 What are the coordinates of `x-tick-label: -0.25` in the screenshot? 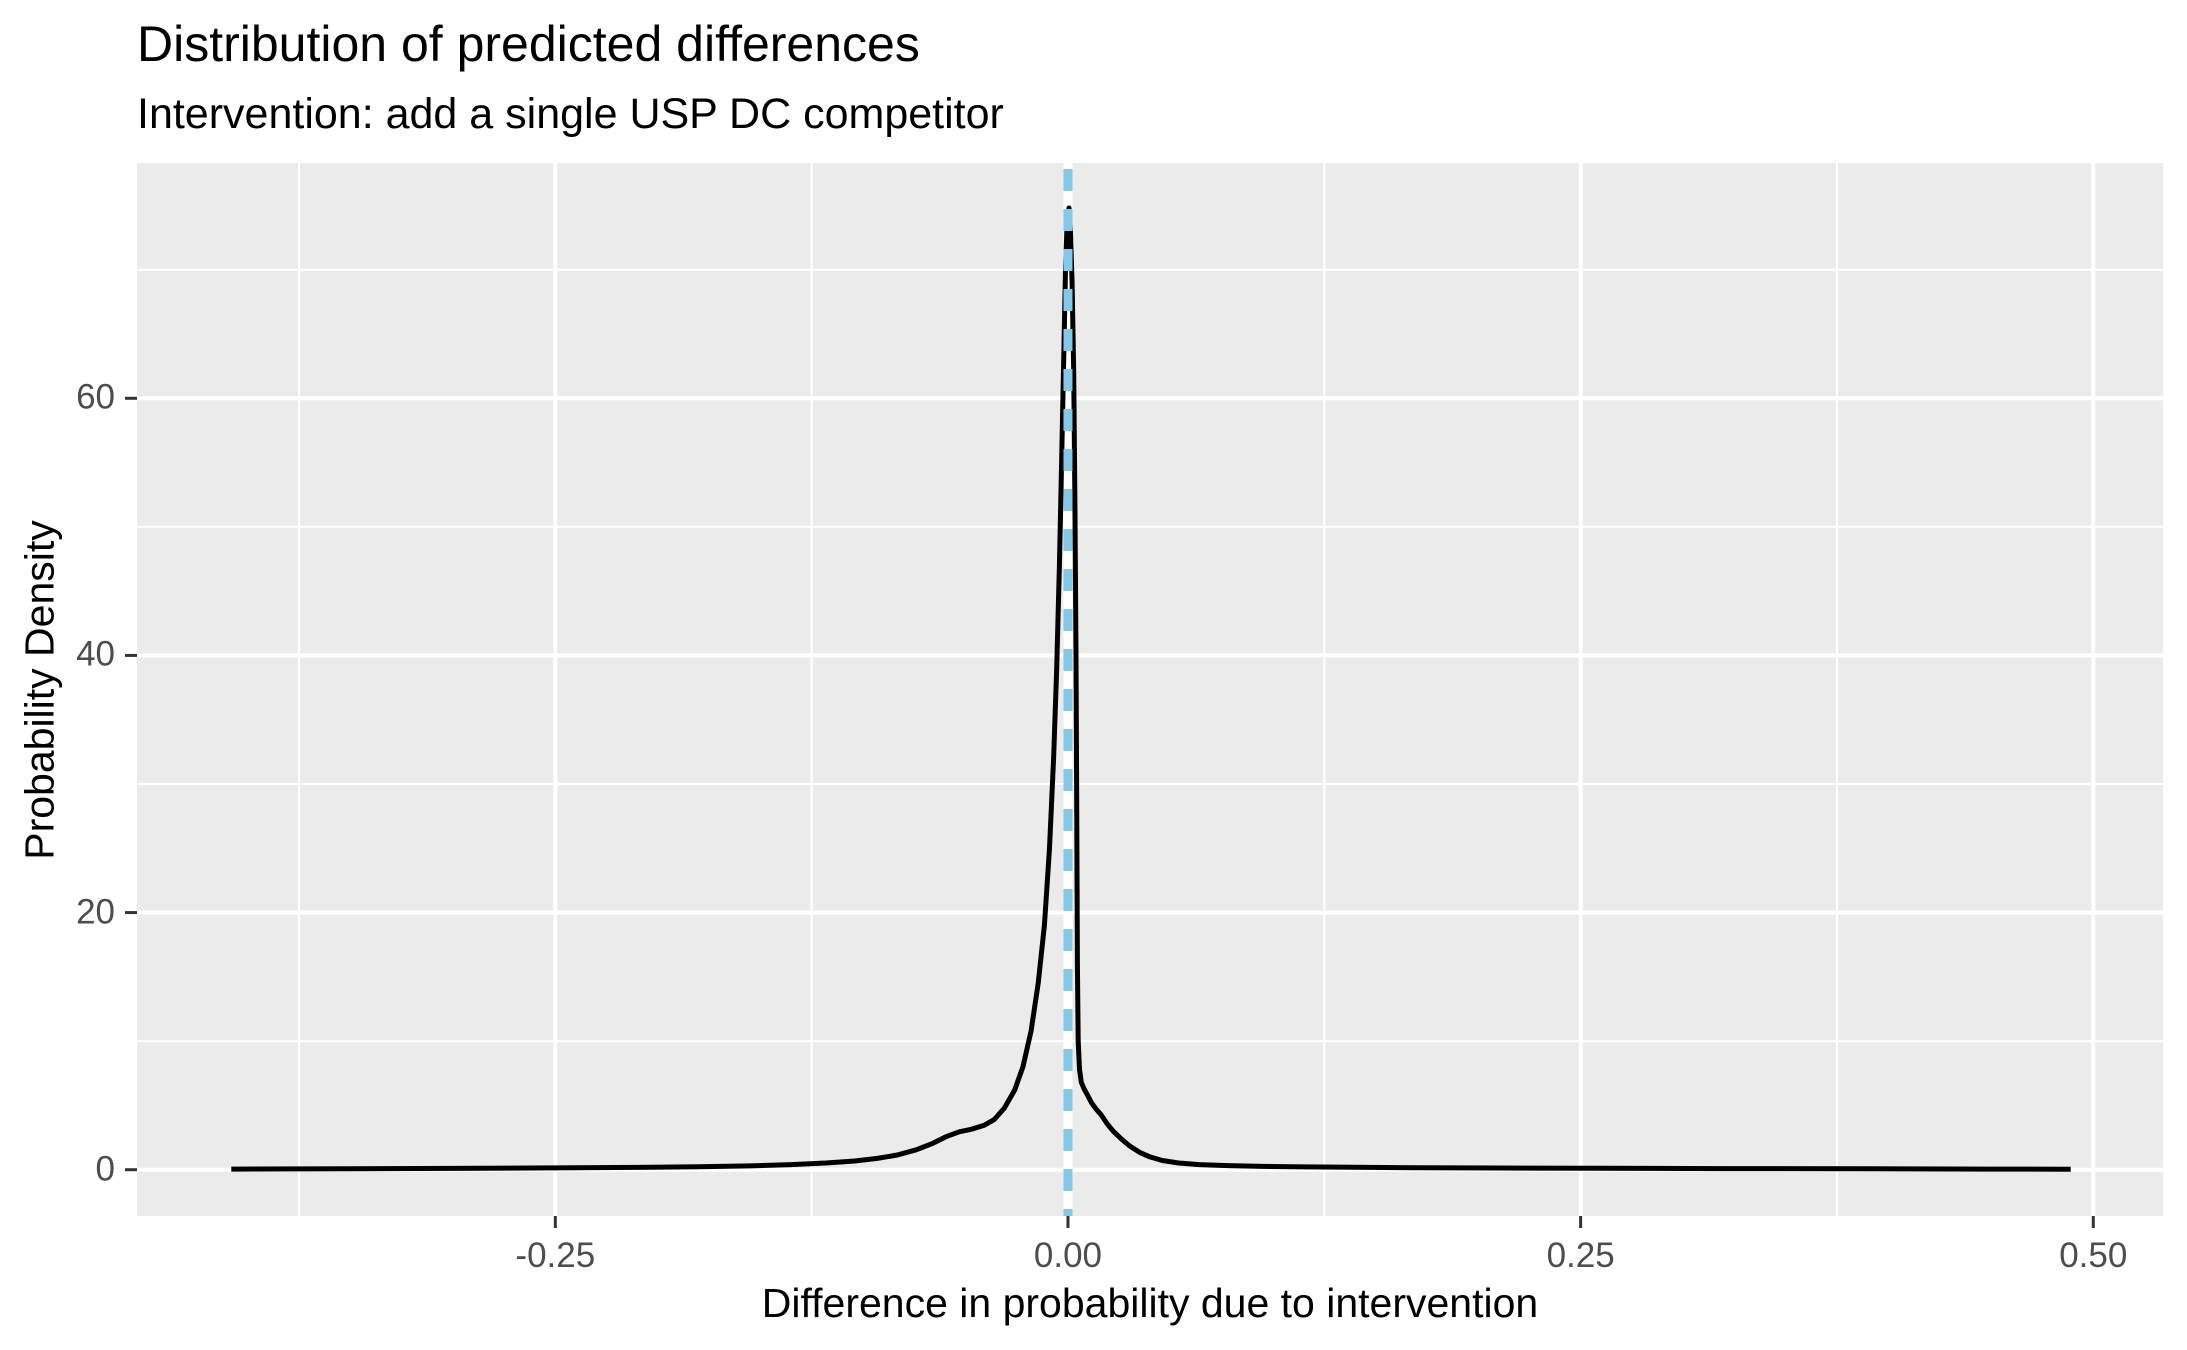 It's located at (555, 1255).